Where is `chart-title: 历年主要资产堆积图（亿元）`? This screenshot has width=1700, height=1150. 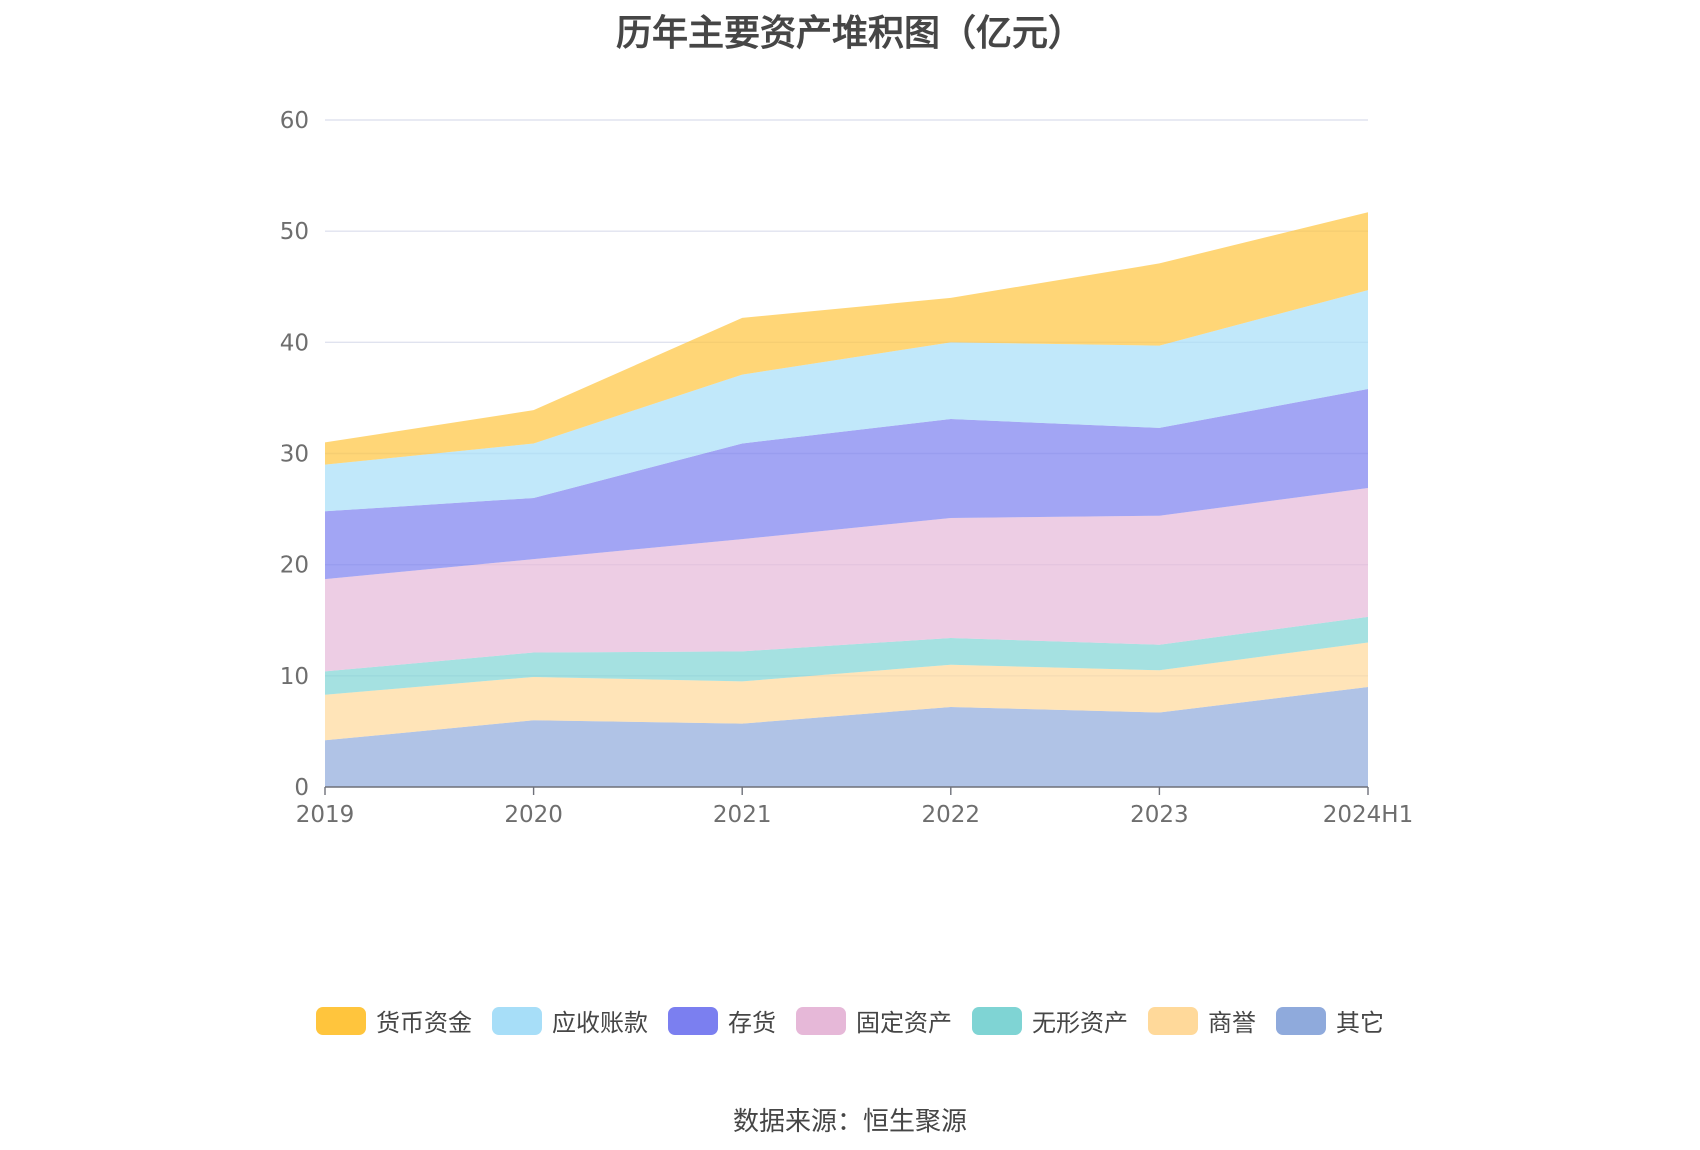 chart-title: 历年主要资产堆积图（亿元） is located at coordinates (849, 33).